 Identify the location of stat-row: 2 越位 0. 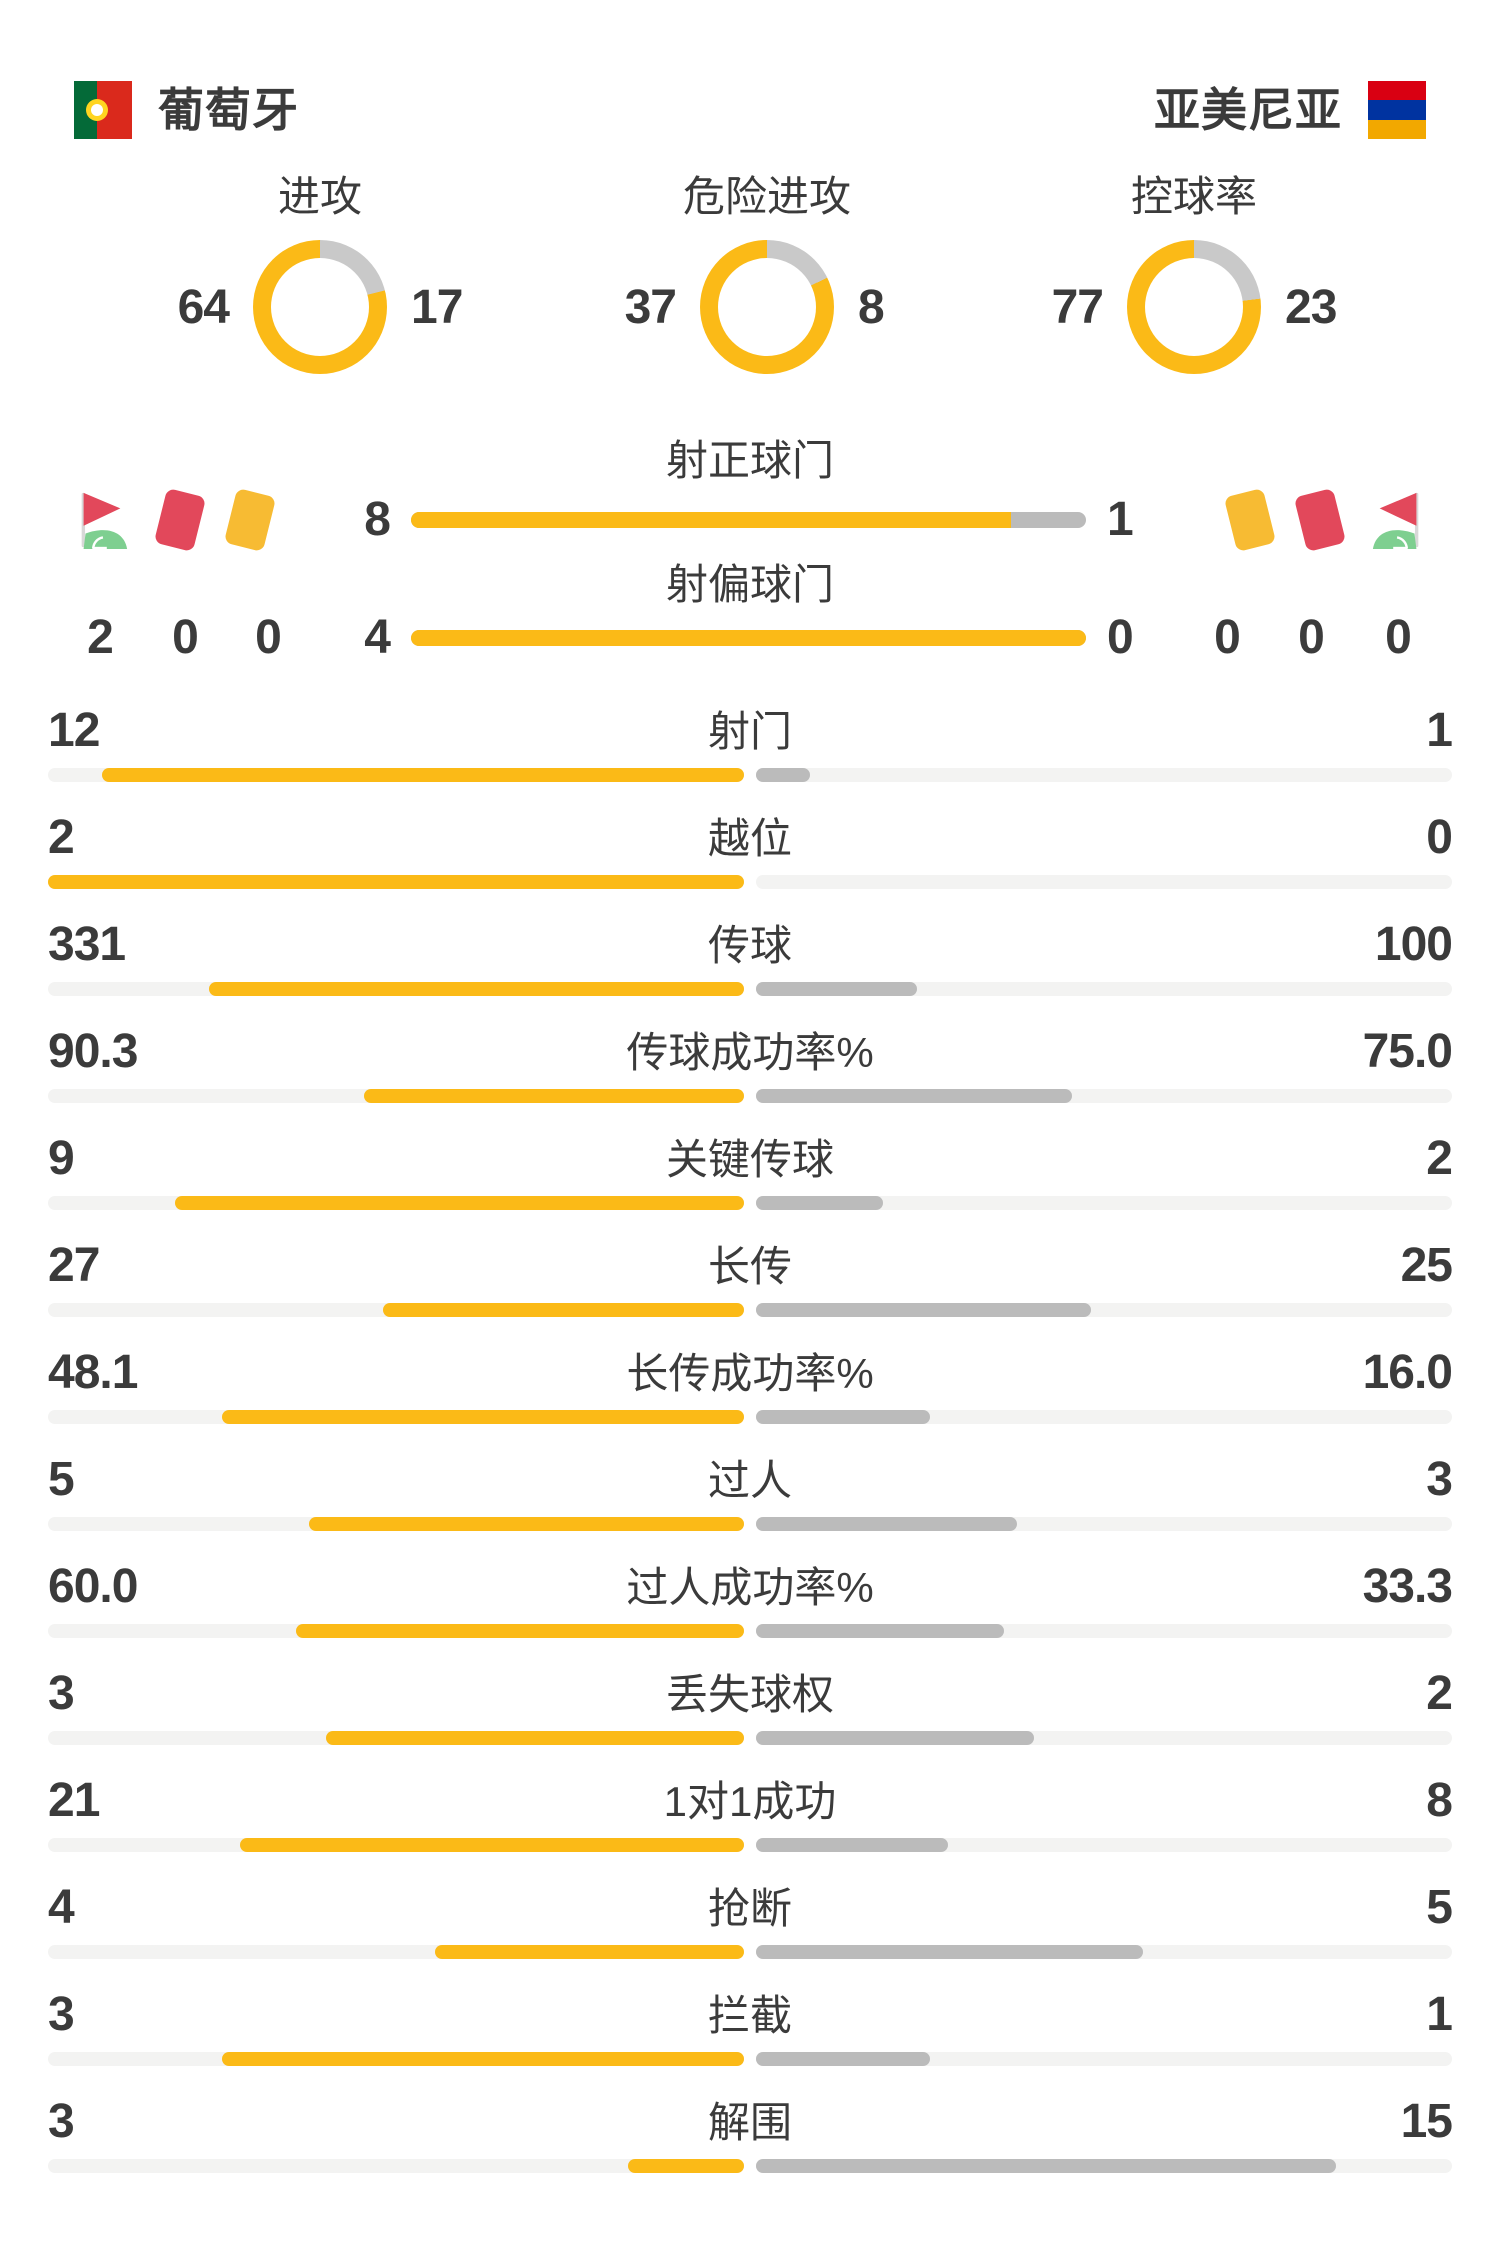
(750, 862).